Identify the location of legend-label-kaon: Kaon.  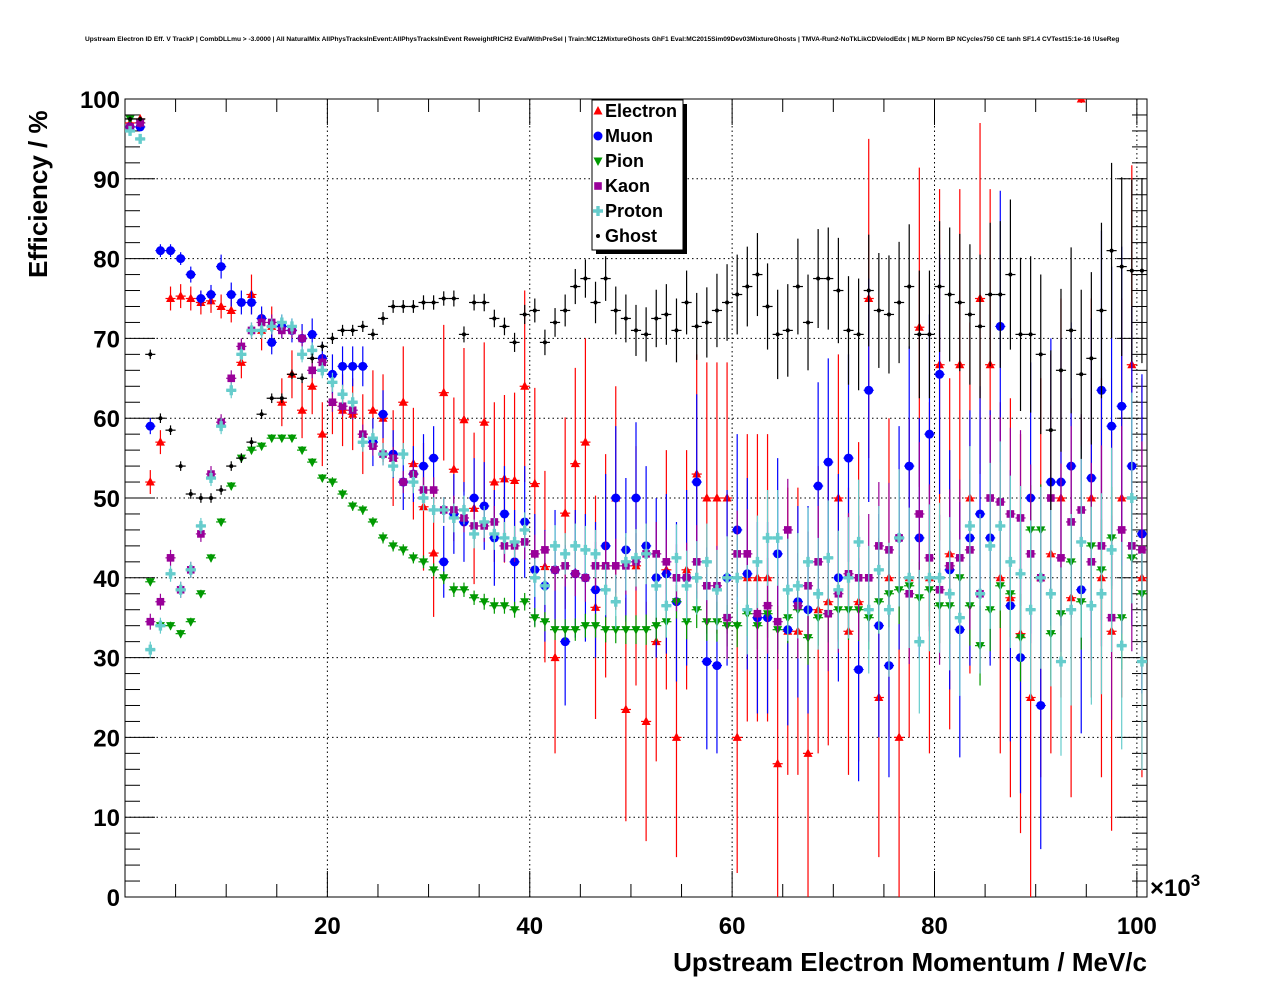
(627, 186).